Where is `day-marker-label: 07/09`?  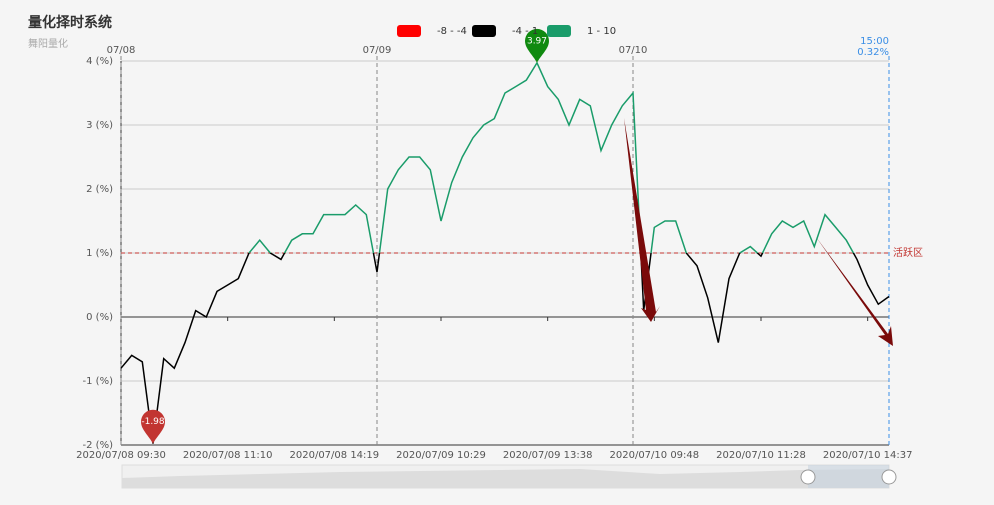
day-marker-label: 07/09 is located at coordinates (377, 50).